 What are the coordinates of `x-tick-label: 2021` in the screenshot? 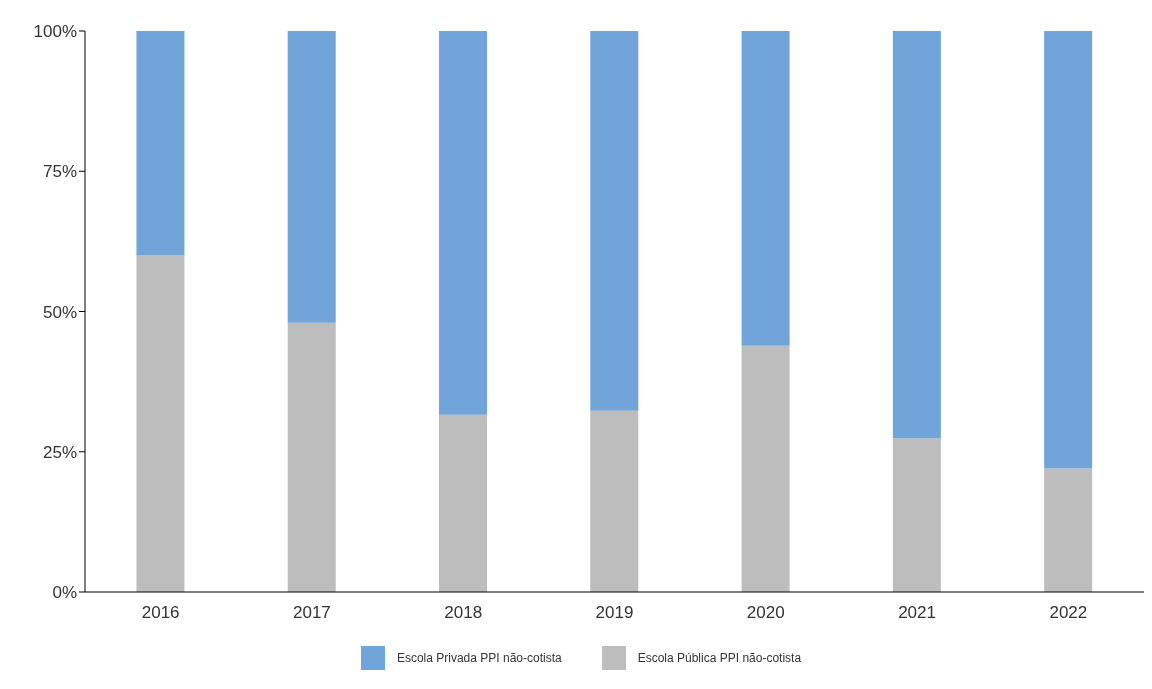 It's located at (917, 613).